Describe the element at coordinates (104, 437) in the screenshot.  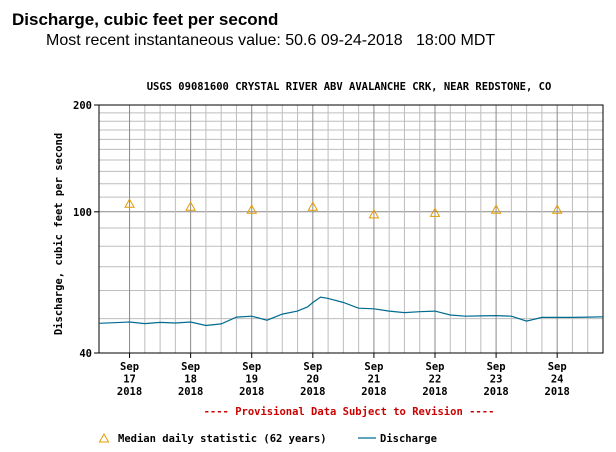
I see `legend-triangle-icon` at that location.